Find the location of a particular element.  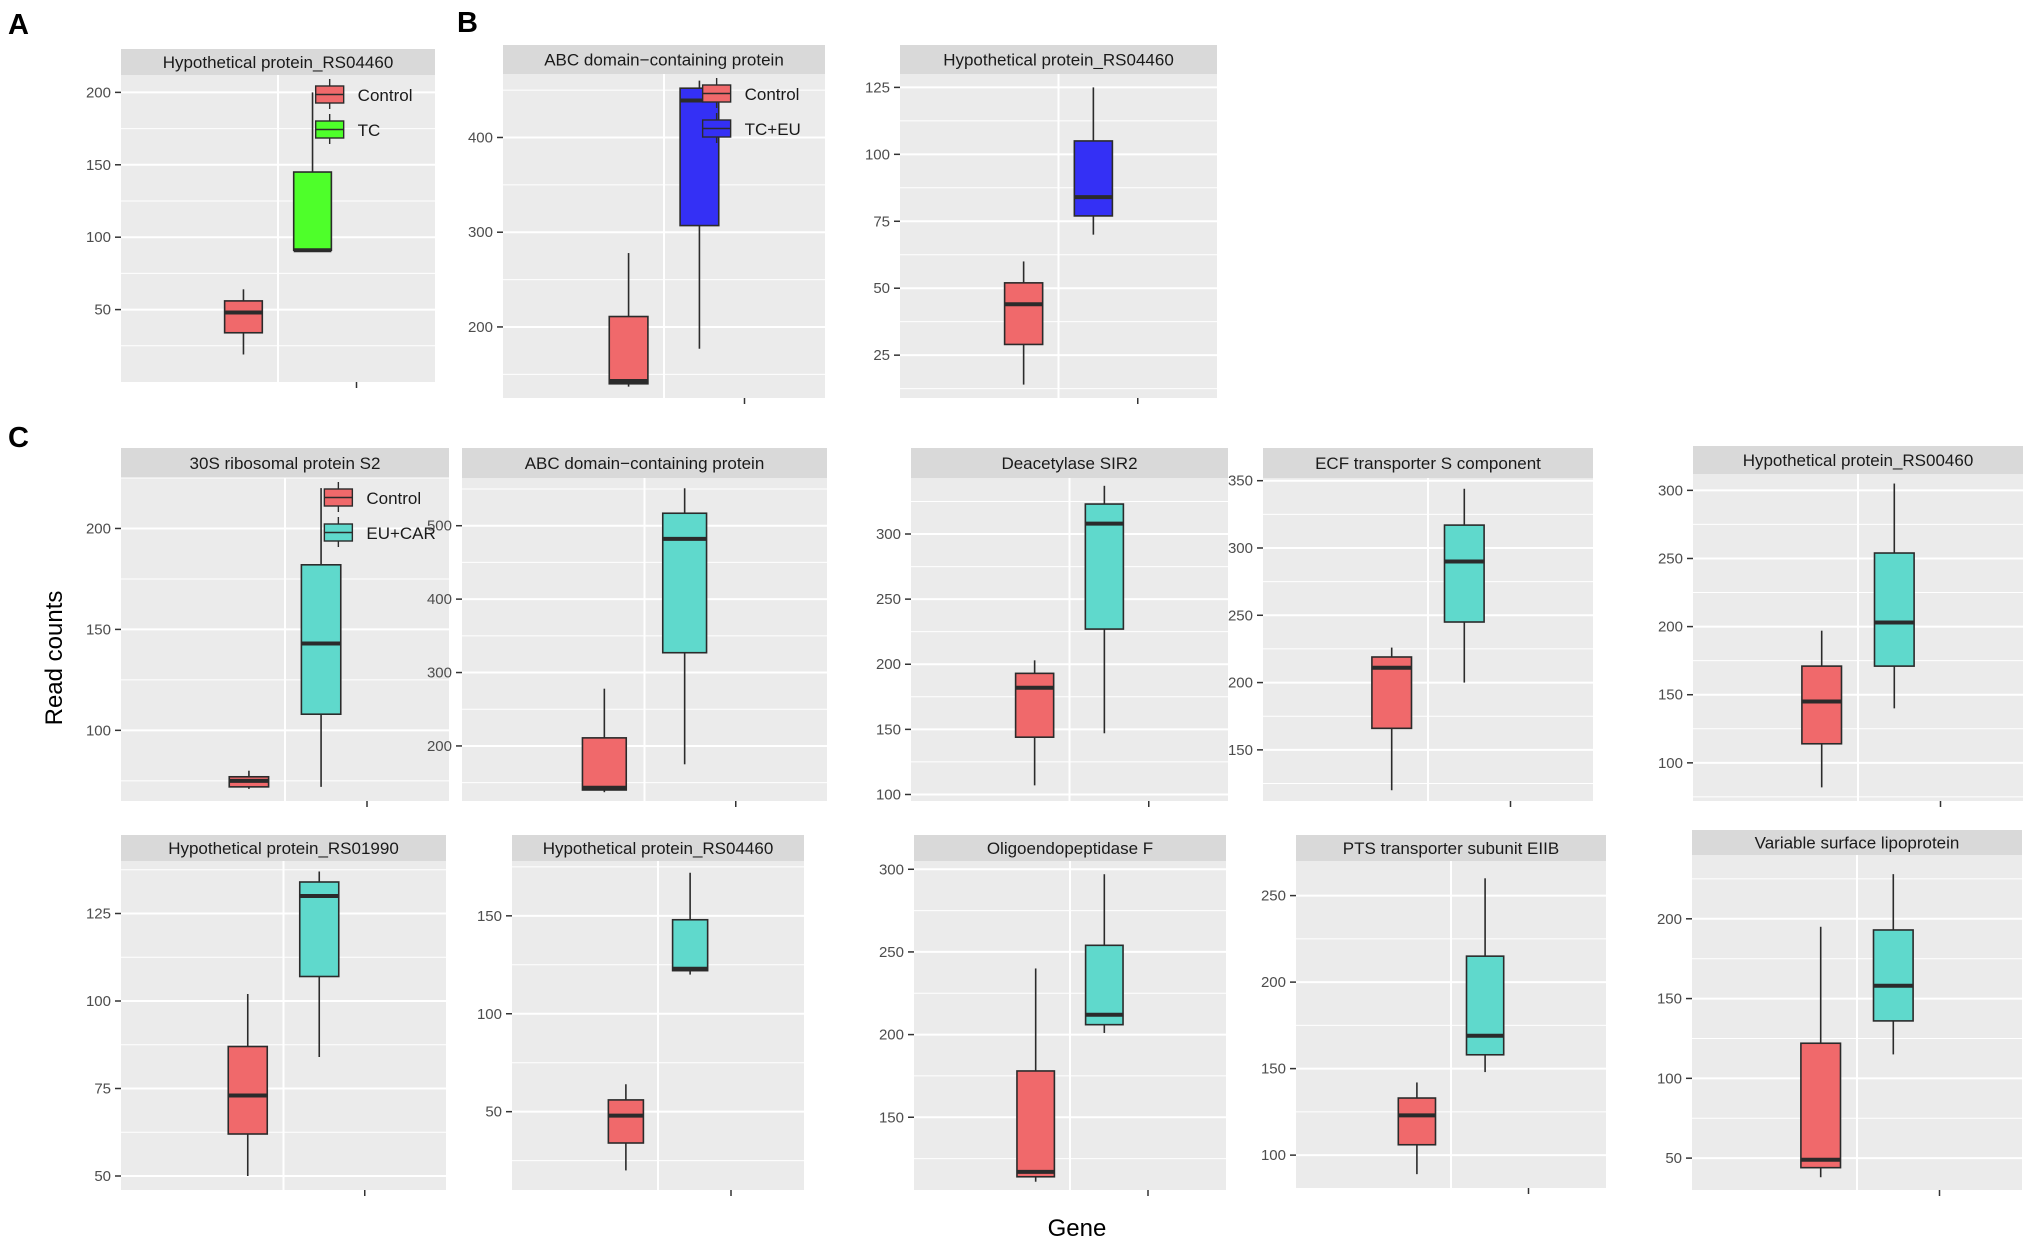

box-tc is located at coordinates (312, 211).